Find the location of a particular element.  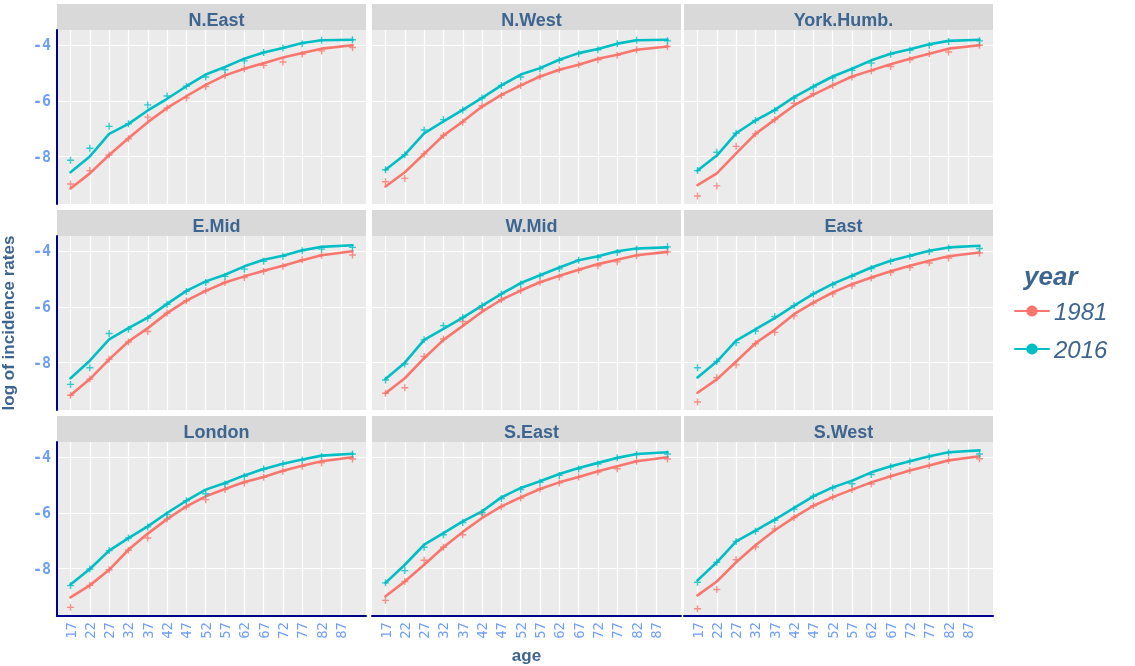

x-tick-label: 42 is located at coordinates (482, 630).